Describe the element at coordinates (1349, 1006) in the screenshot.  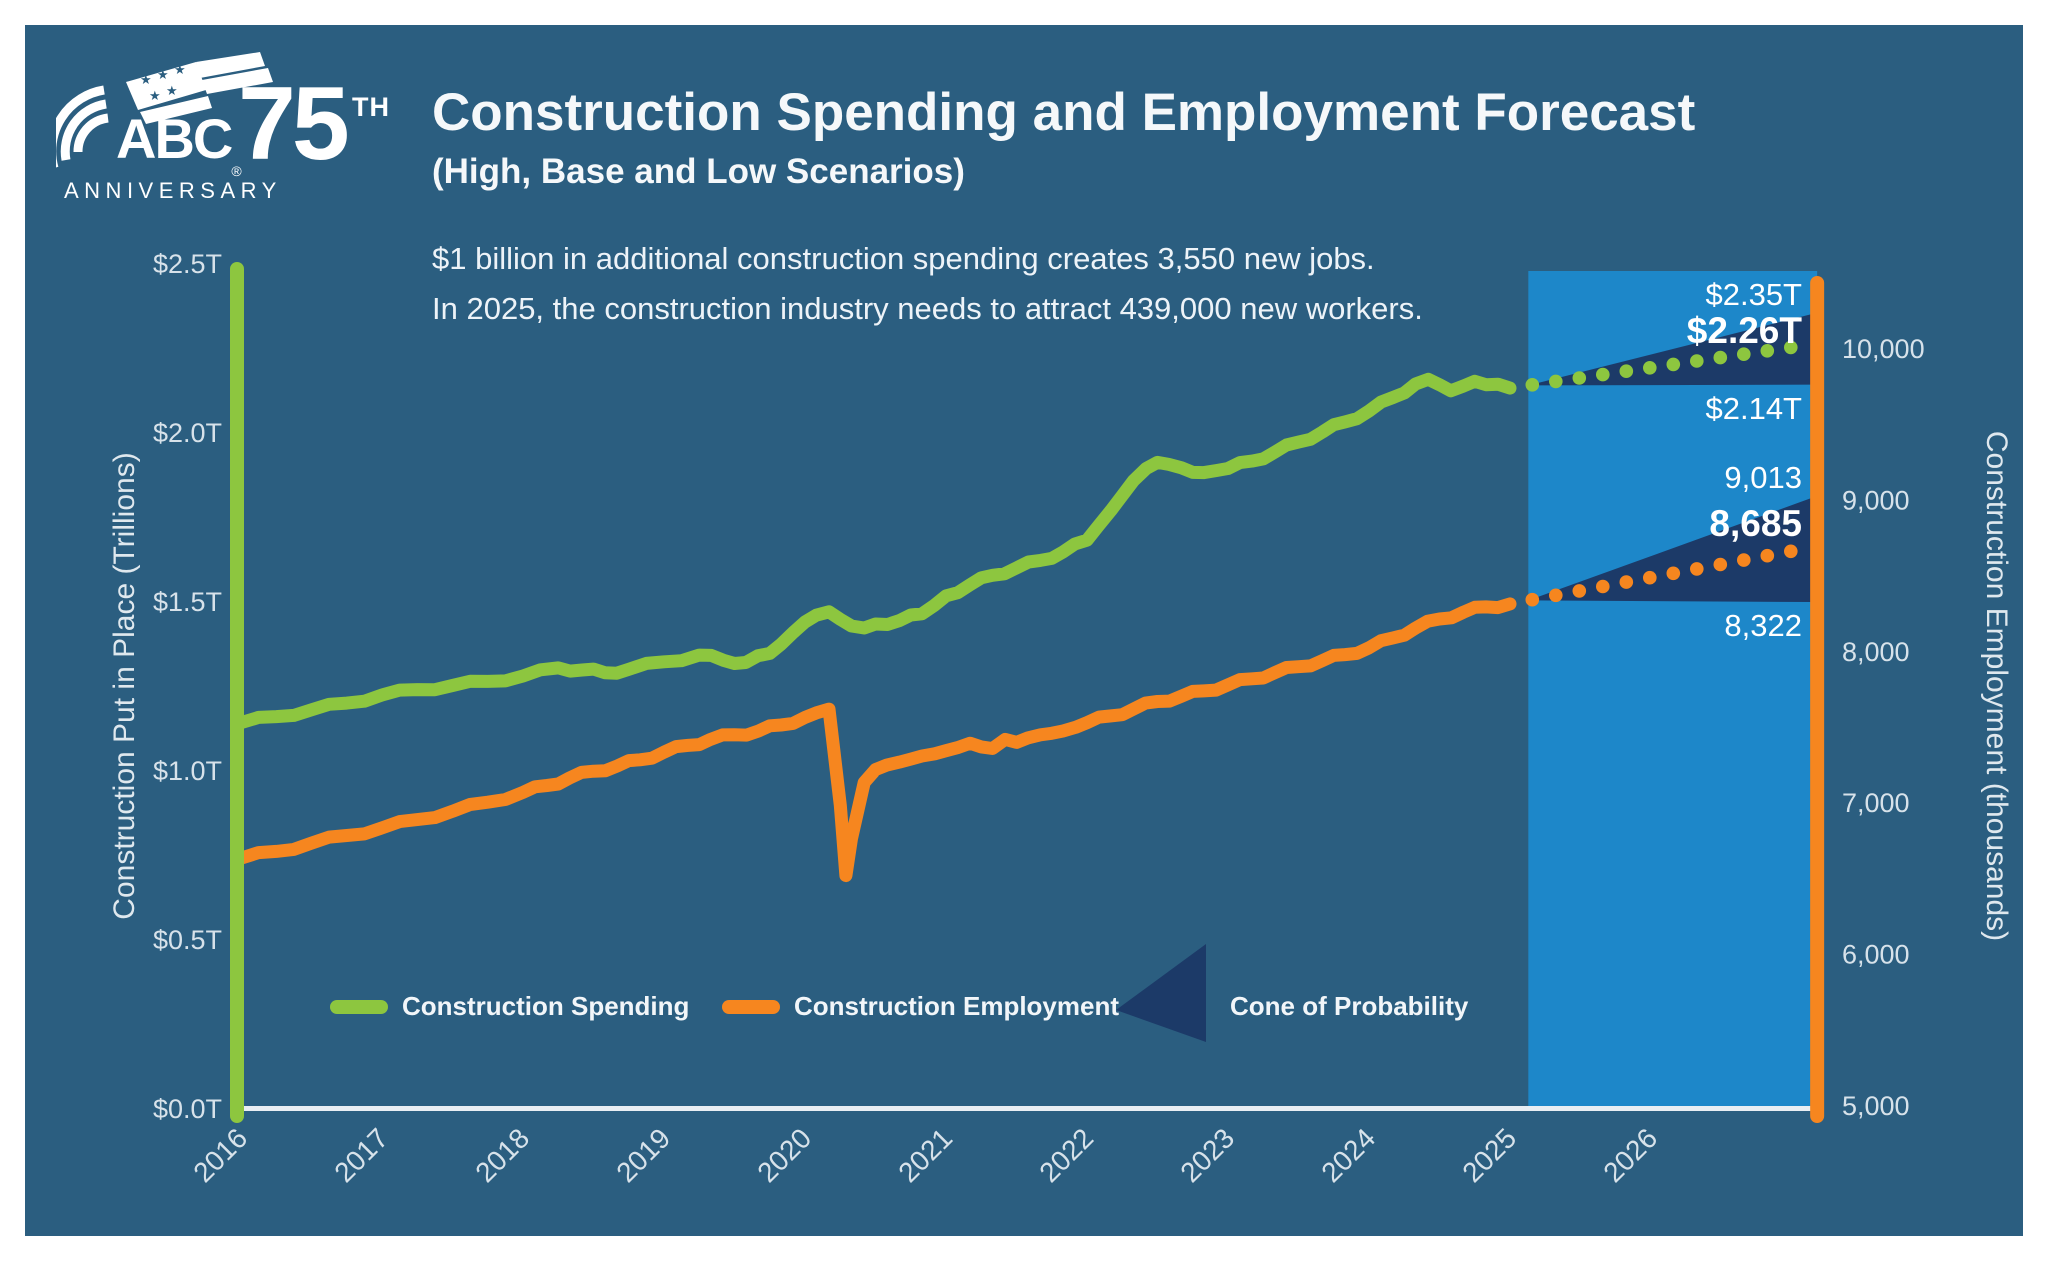
I see `legend-label-cone-of-probability: Cone of Probability` at that location.